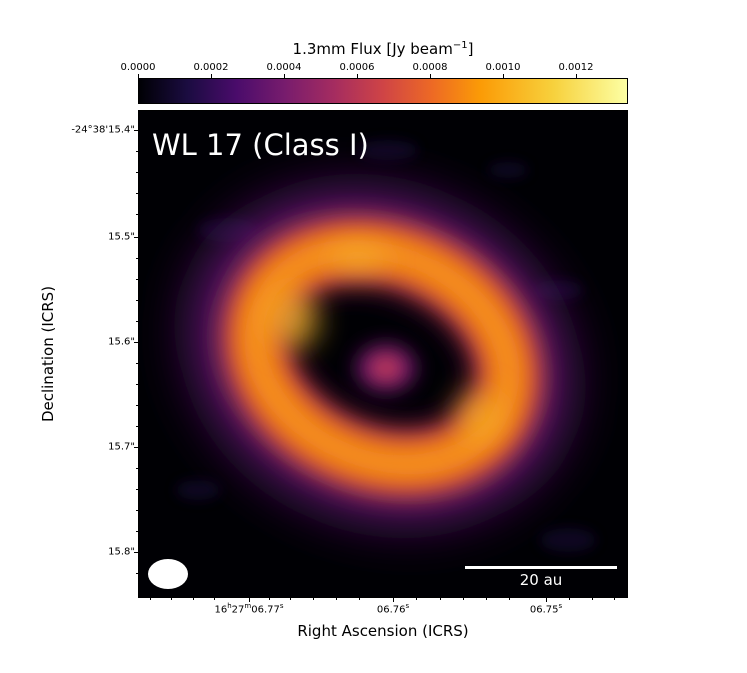 The width and height of the screenshot is (747, 673). I want to click on beam-ellipse, so click(168, 574).